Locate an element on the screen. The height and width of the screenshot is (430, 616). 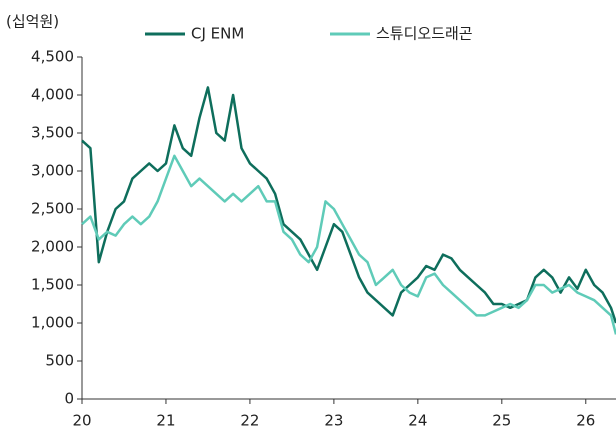
y-tick-label: 2,500 is located at coordinates (52, 209).